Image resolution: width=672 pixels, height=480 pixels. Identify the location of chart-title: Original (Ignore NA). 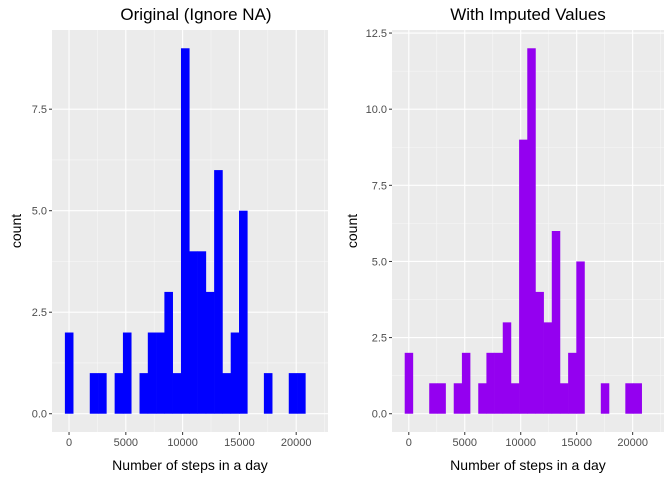
(195, 14).